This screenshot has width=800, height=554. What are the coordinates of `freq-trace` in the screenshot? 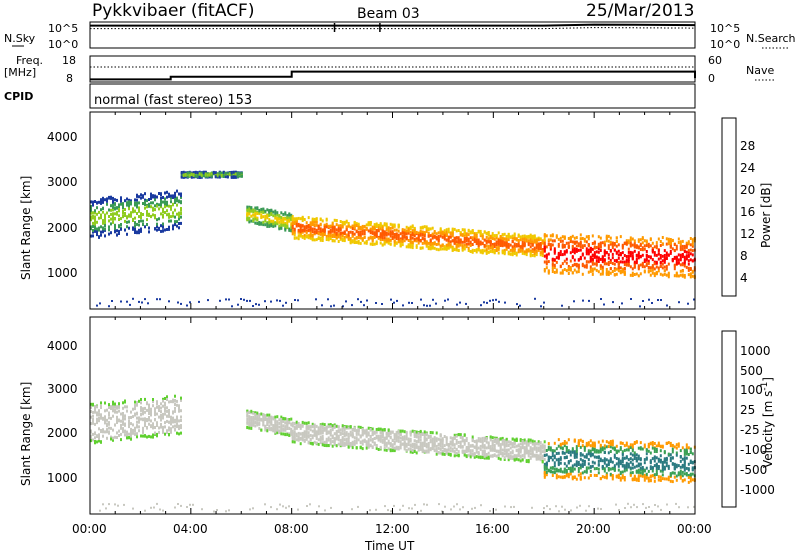 It's located at (393, 75).